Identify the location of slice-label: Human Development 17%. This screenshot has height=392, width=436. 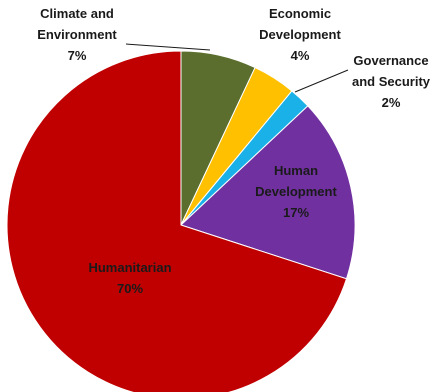
(296, 191).